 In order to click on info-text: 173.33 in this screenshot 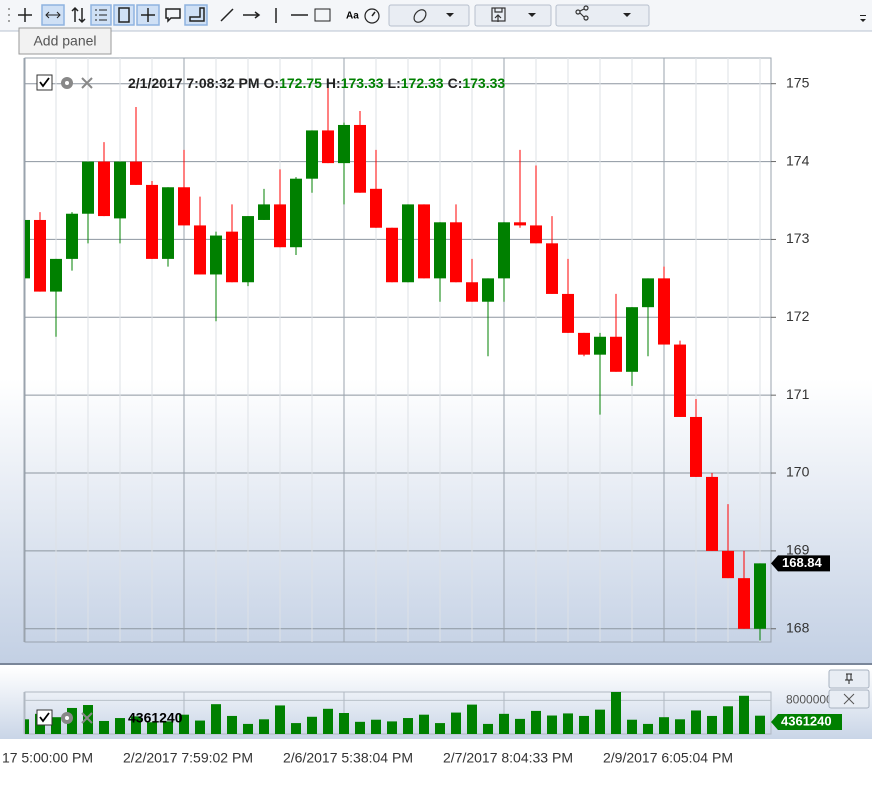, I will do `click(483, 83)`.